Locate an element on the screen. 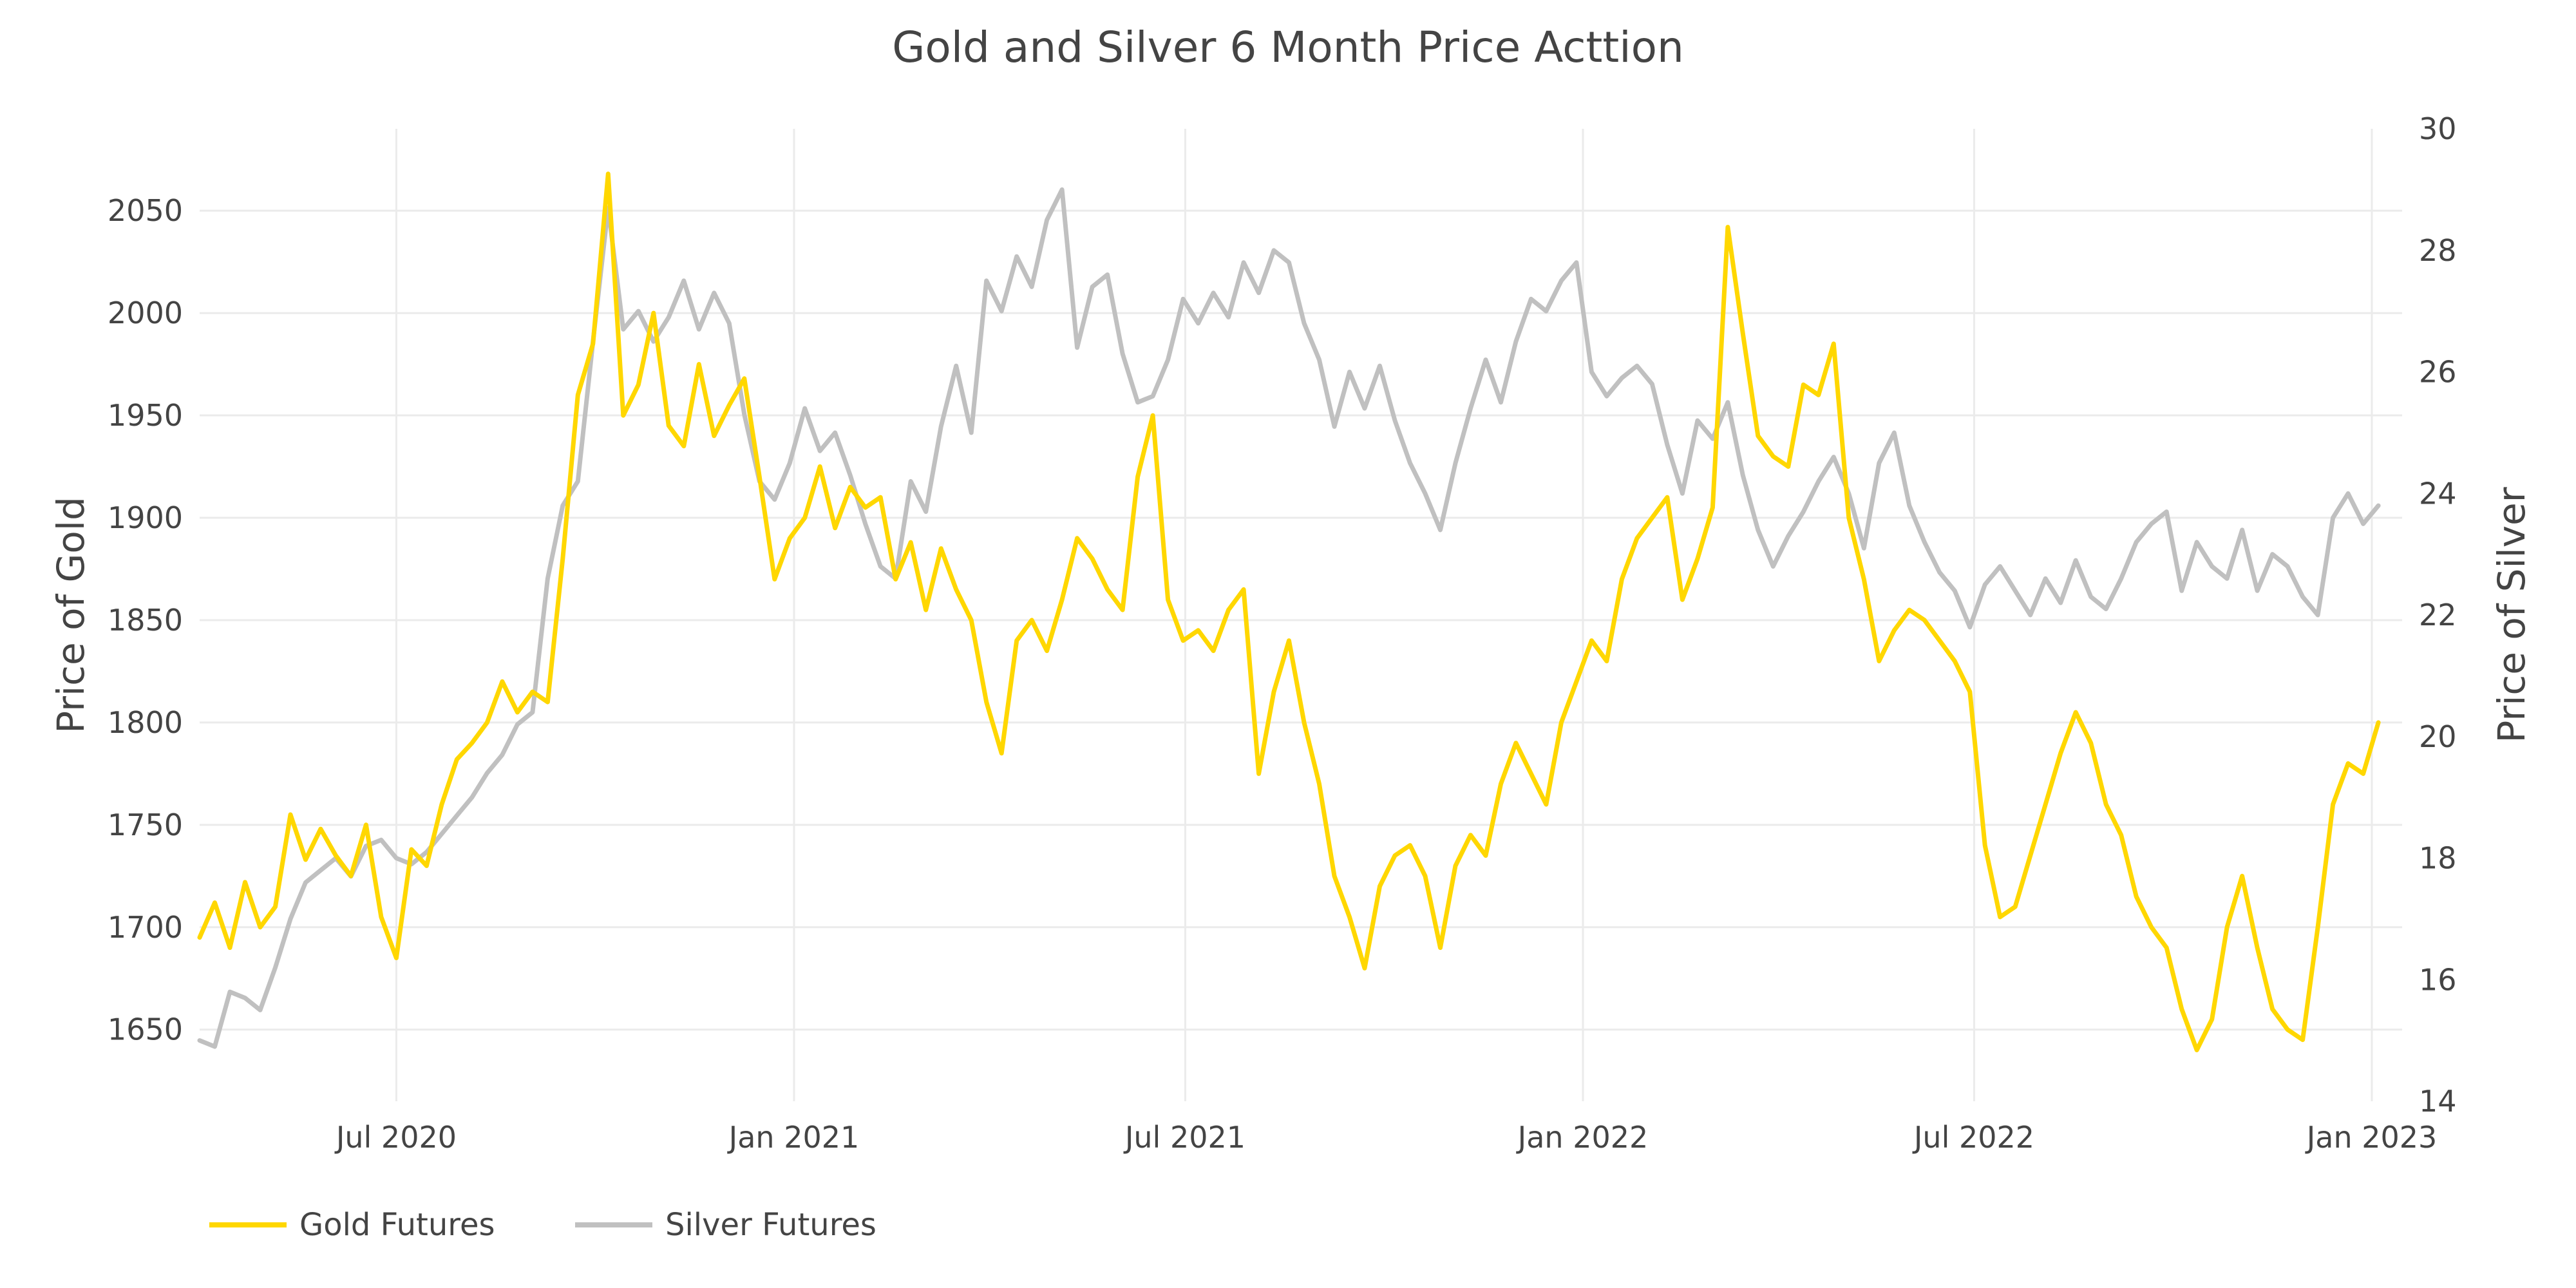 The width and height of the screenshot is (2576, 1288). y-left-tick-label: 1850 is located at coordinates (145, 620).